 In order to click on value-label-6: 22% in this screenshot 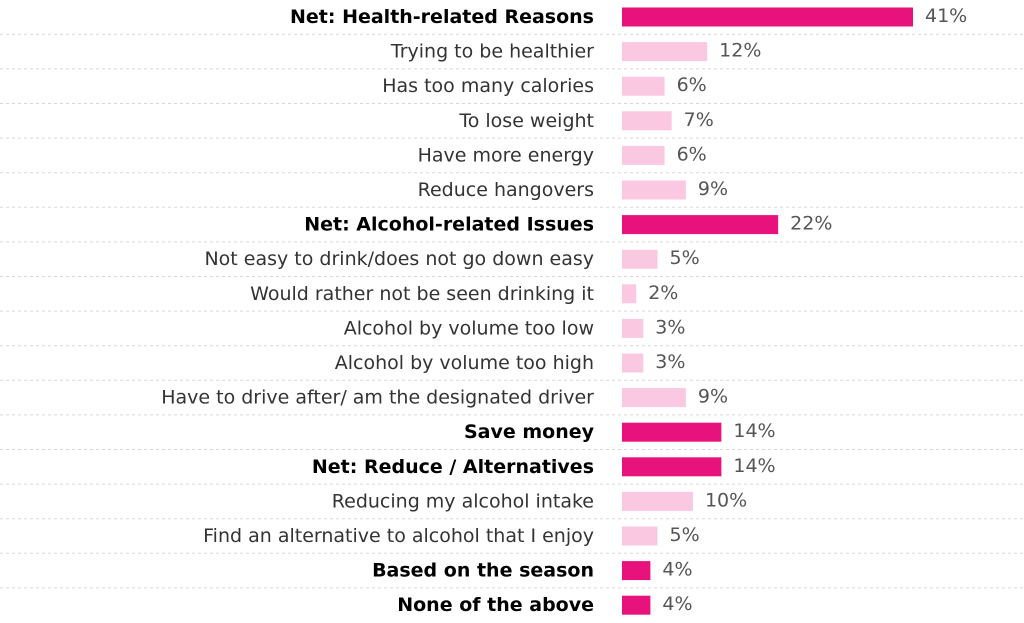, I will do `click(811, 224)`.